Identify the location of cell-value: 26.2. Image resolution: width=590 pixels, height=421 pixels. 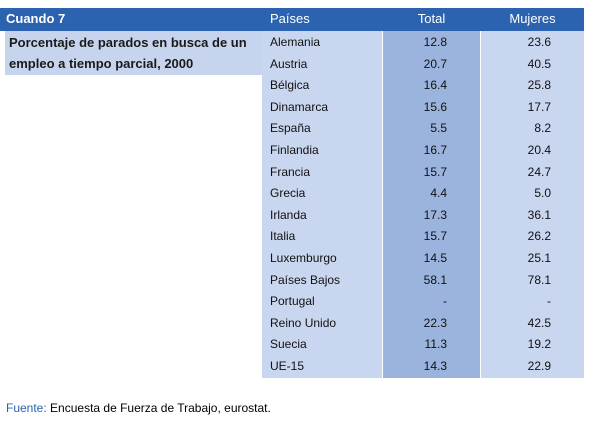
(539, 236).